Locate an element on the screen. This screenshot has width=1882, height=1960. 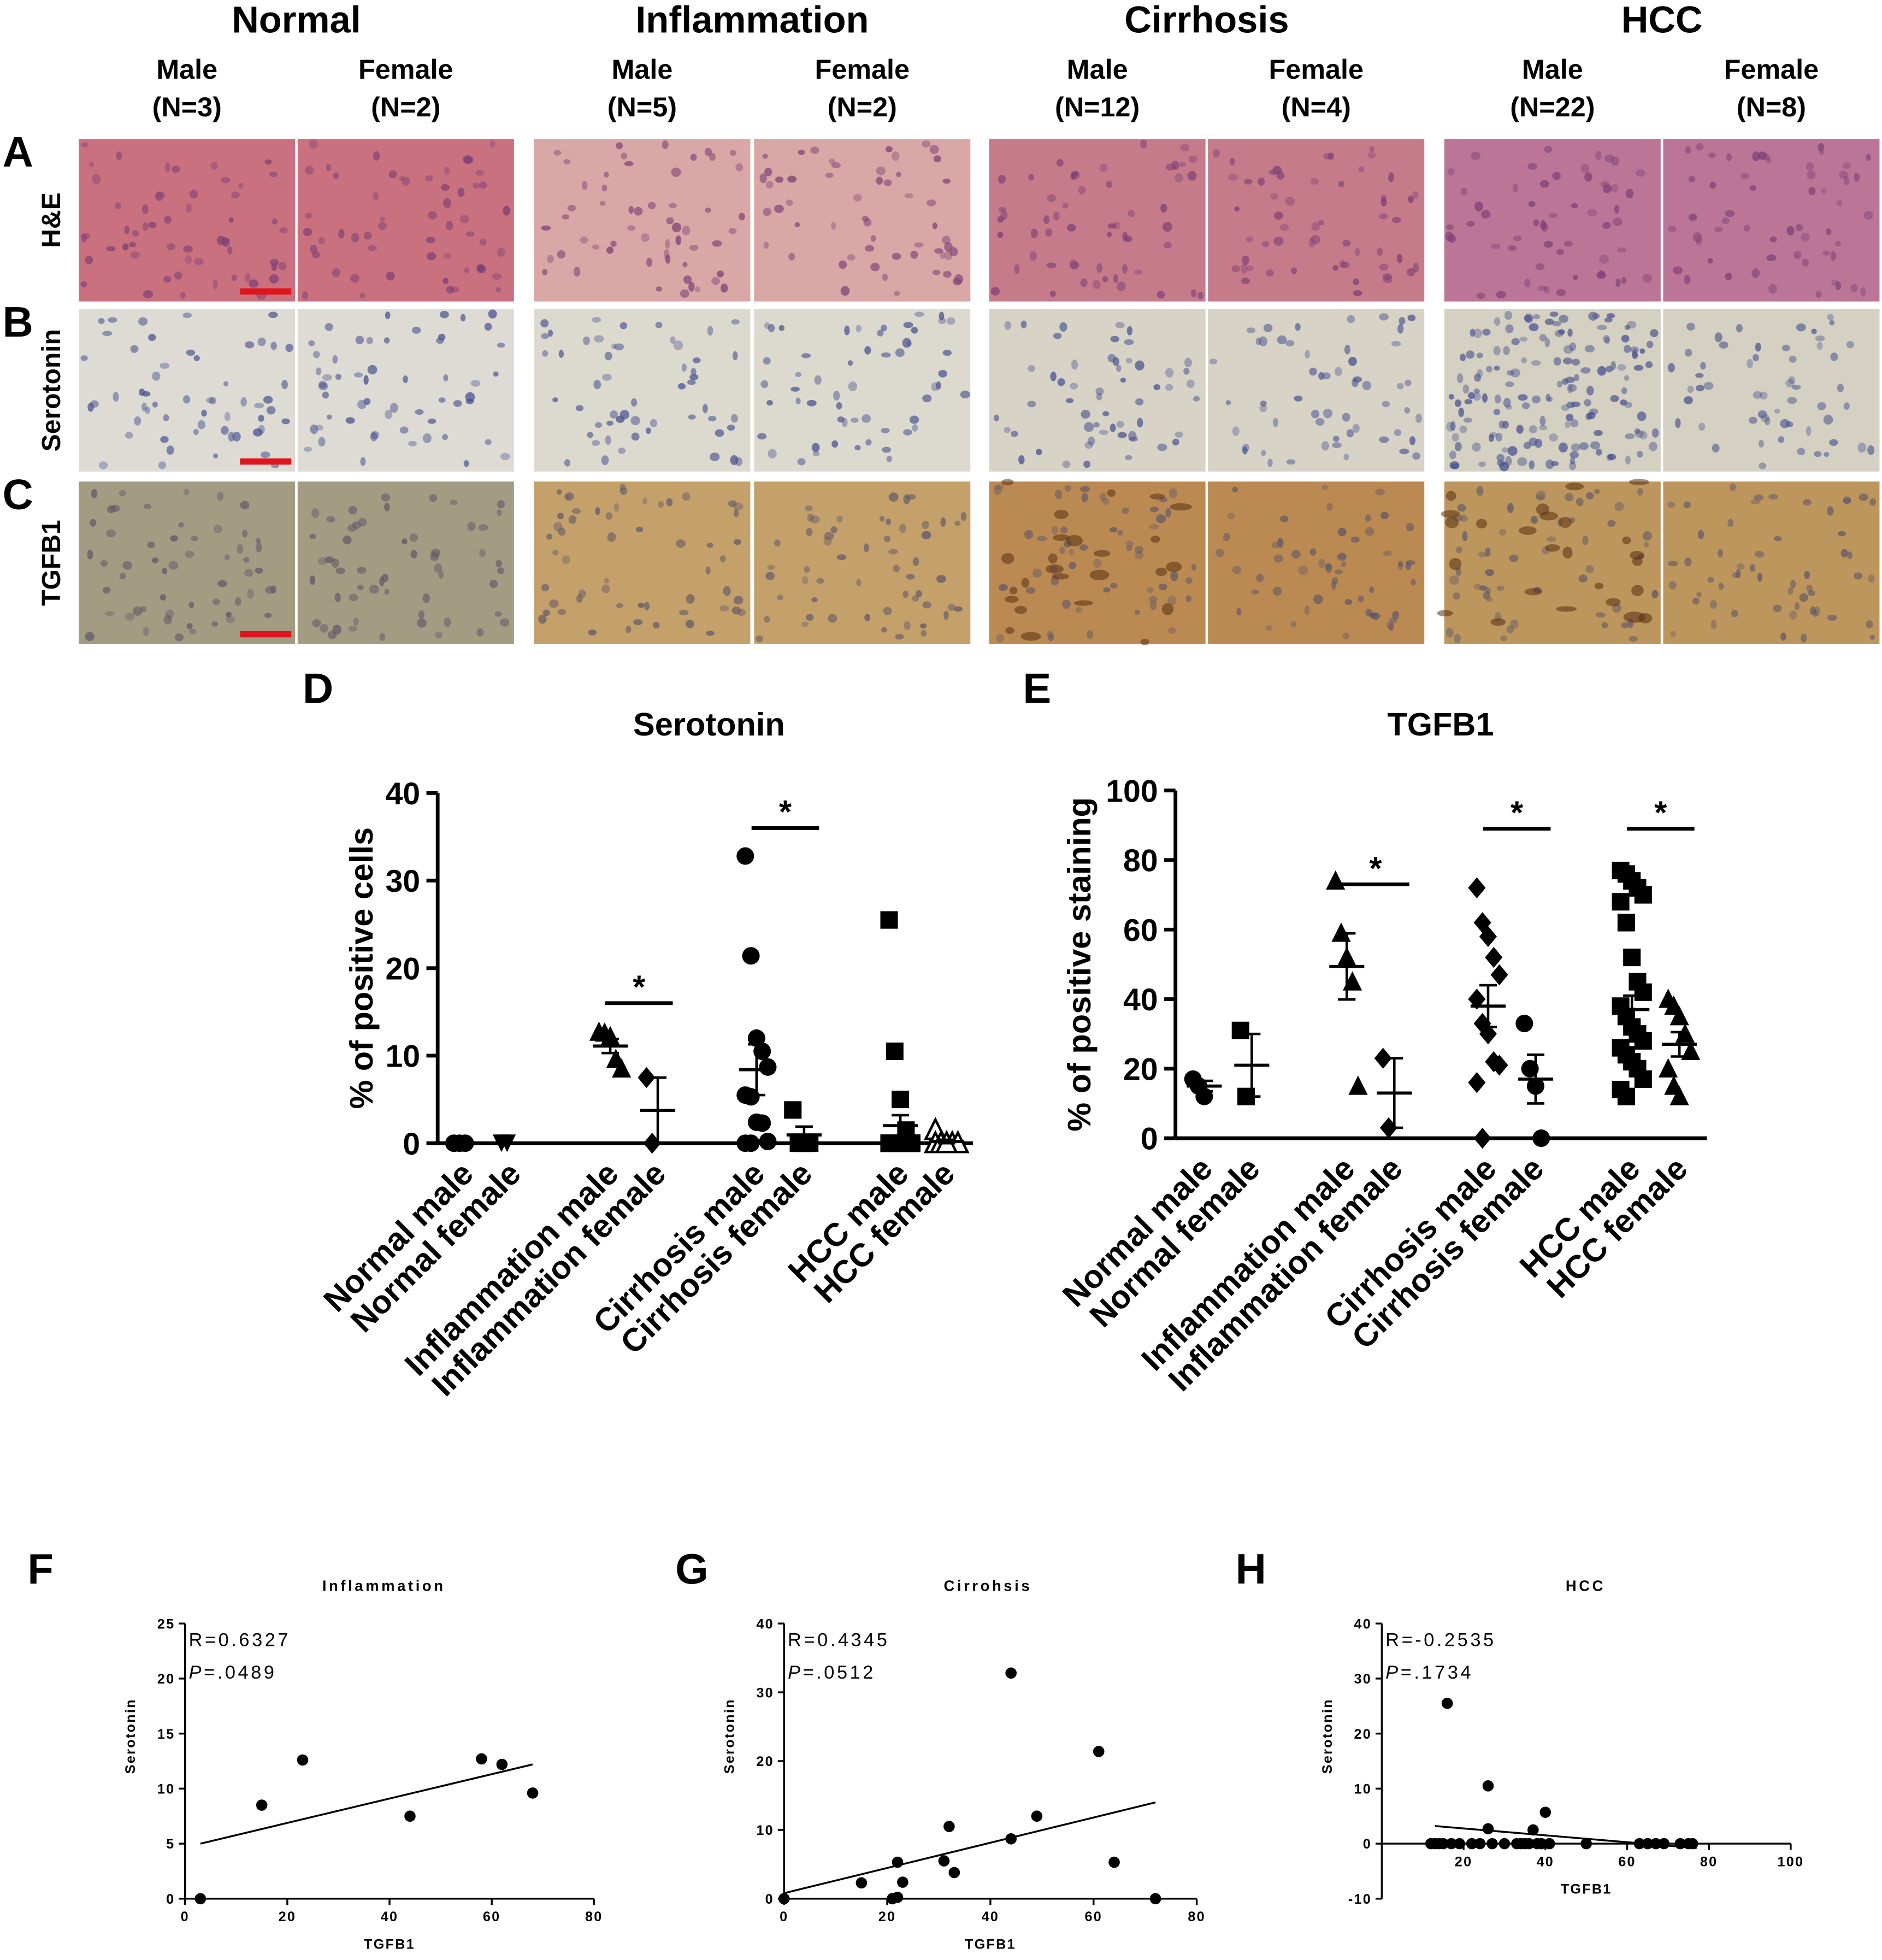
y-tick-label: 10 is located at coordinates (403, 1056).